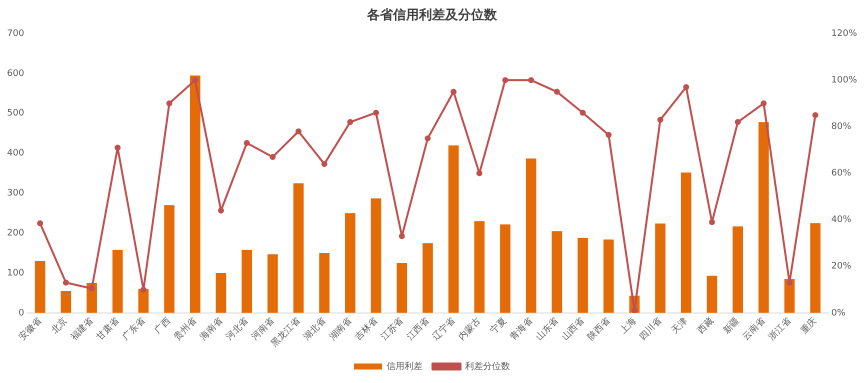  What do you see at coordinates (841, 267) in the screenshot?
I see `y2-tick-label: 20%` at bounding box center [841, 267].